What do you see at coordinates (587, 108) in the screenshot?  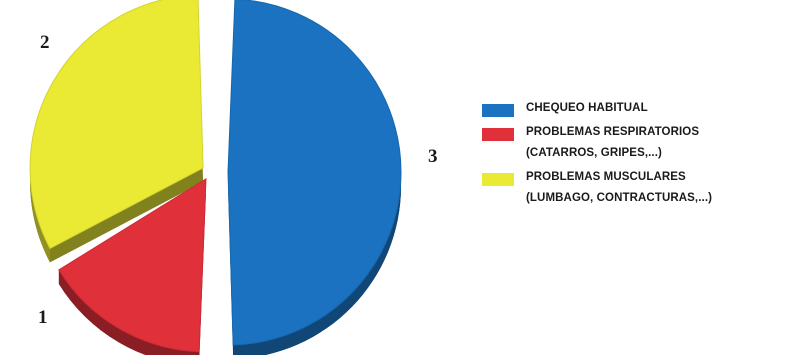 I see `legend-label-chequeo: CHEQUEO HABITUAL` at bounding box center [587, 108].